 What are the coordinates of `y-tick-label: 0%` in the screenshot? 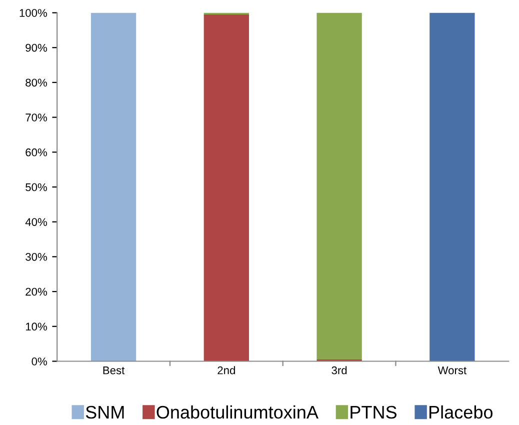 It's located at (39, 362).